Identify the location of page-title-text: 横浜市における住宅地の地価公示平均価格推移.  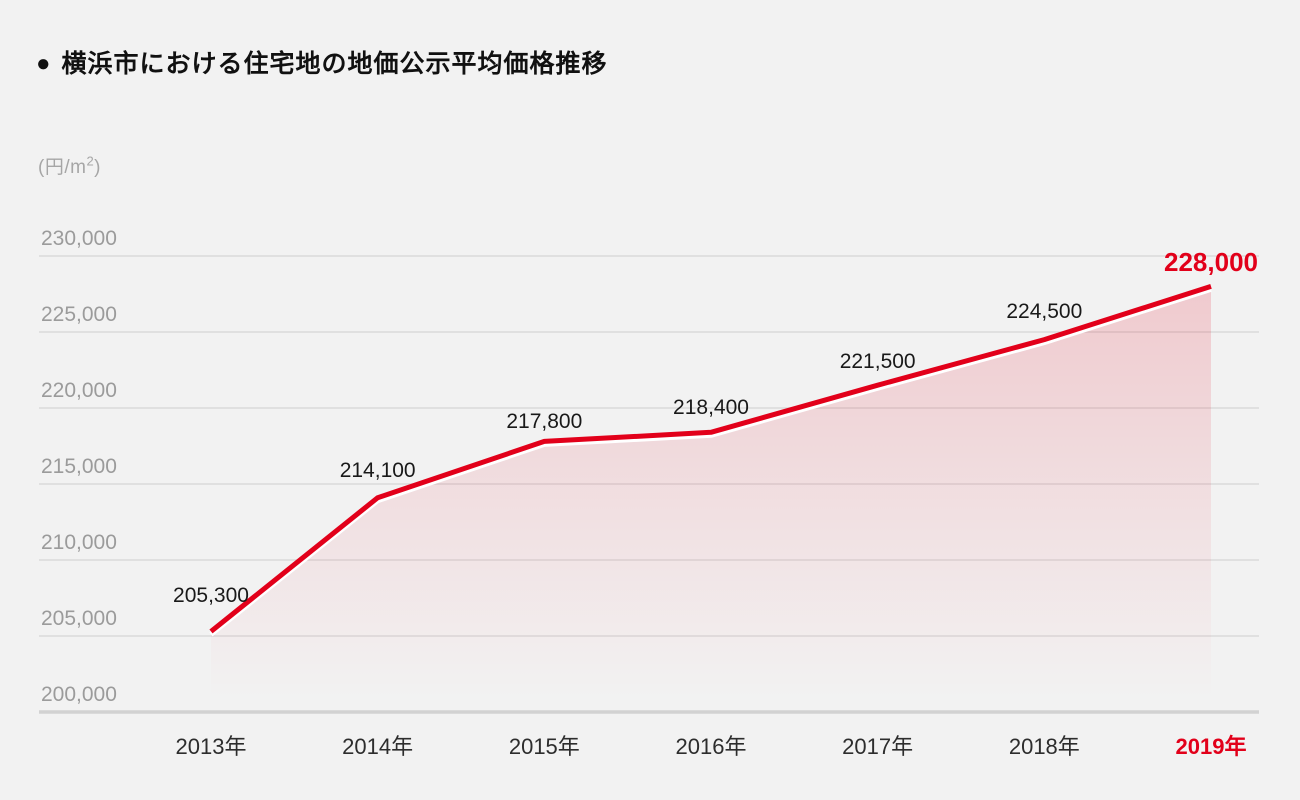
(334, 64).